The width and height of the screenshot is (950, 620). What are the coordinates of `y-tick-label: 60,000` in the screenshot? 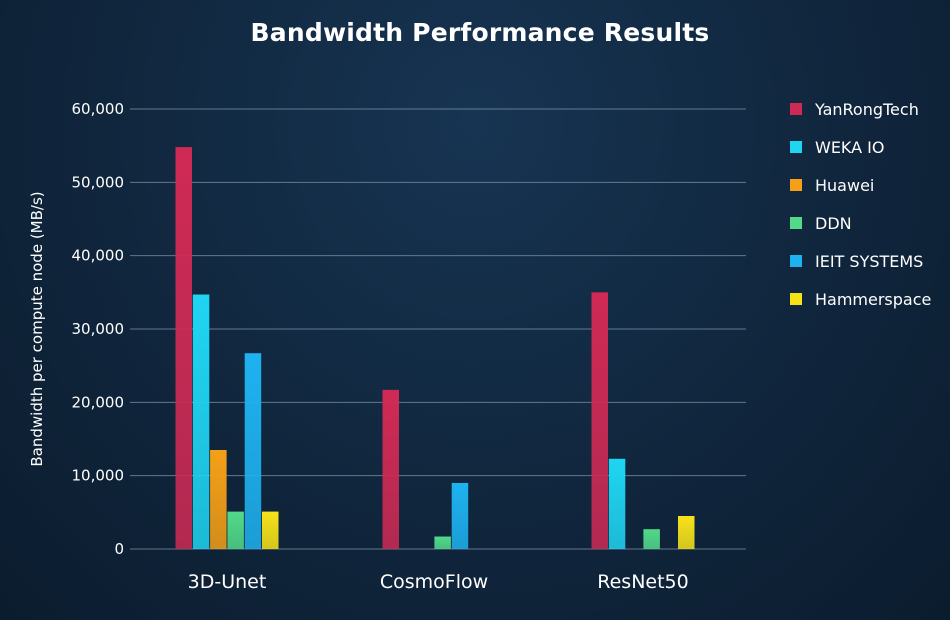 It's located at (98, 109).